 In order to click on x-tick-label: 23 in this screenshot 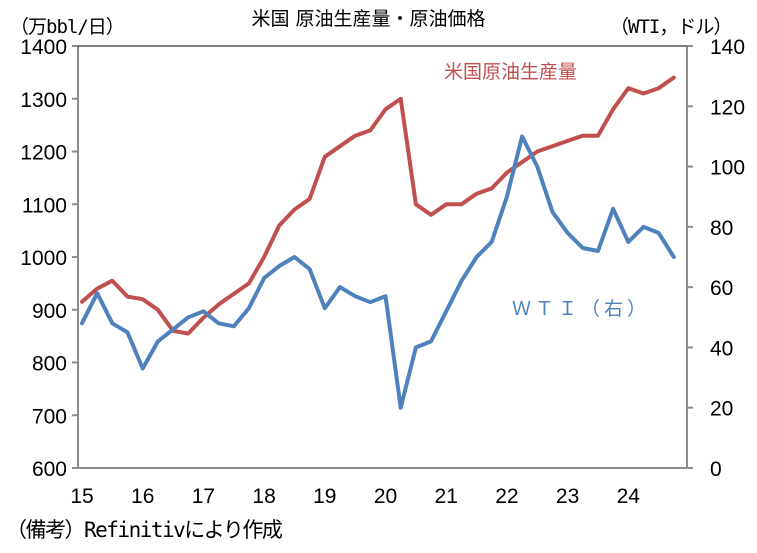, I will do `click(567, 496)`.